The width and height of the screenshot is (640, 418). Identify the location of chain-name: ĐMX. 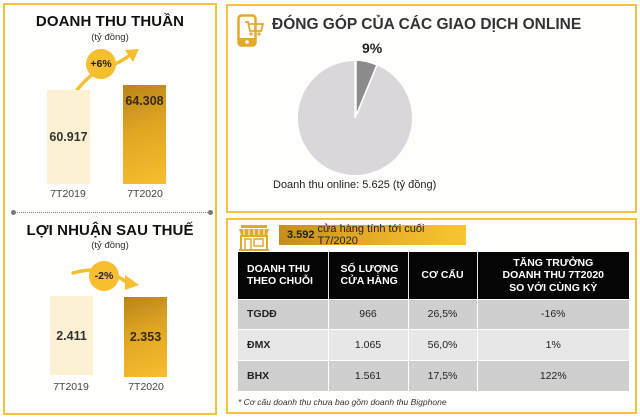
(283, 344).